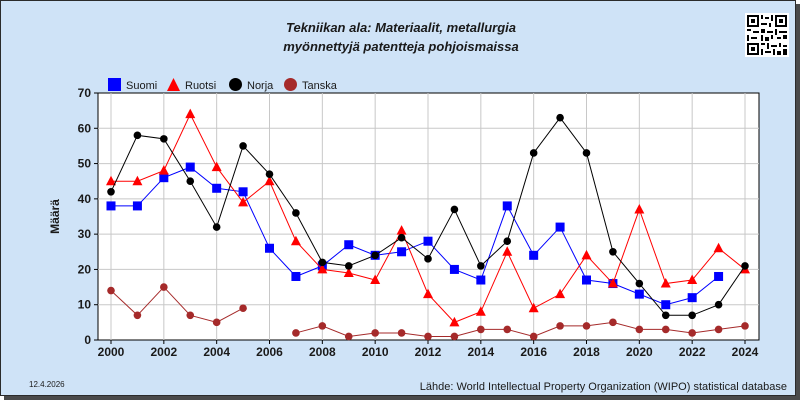 The image size is (800, 400). Describe the element at coordinates (55, 216) in the screenshot. I see `y-axis-label: Määrä` at that location.